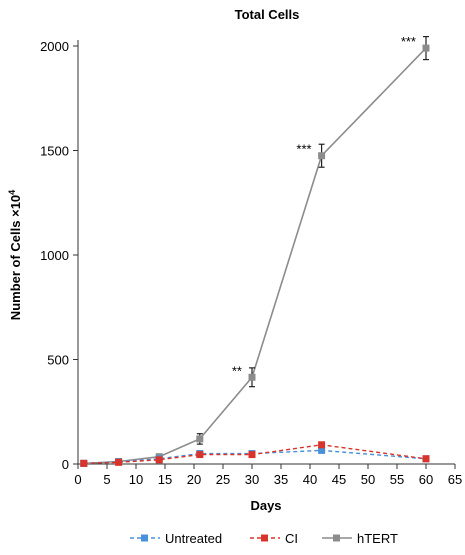 The width and height of the screenshot is (465, 555). Describe the element at coordinates (54, 255) in the screenshot. I see `y-tick-label: 1000` at that location.